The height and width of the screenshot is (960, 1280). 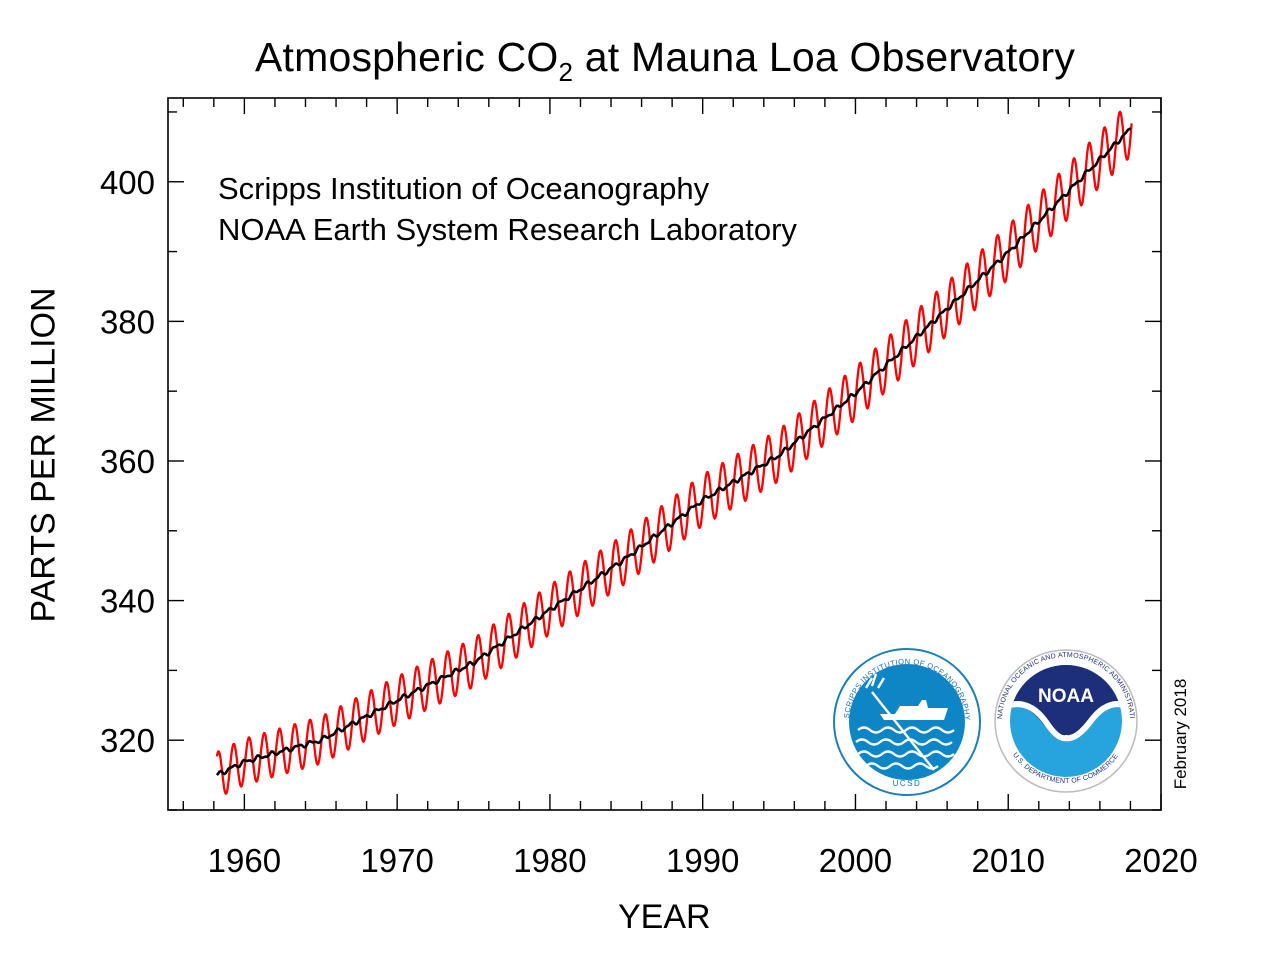 I want to click on x-tick-label: 2010, so click(x=1008, y=860).